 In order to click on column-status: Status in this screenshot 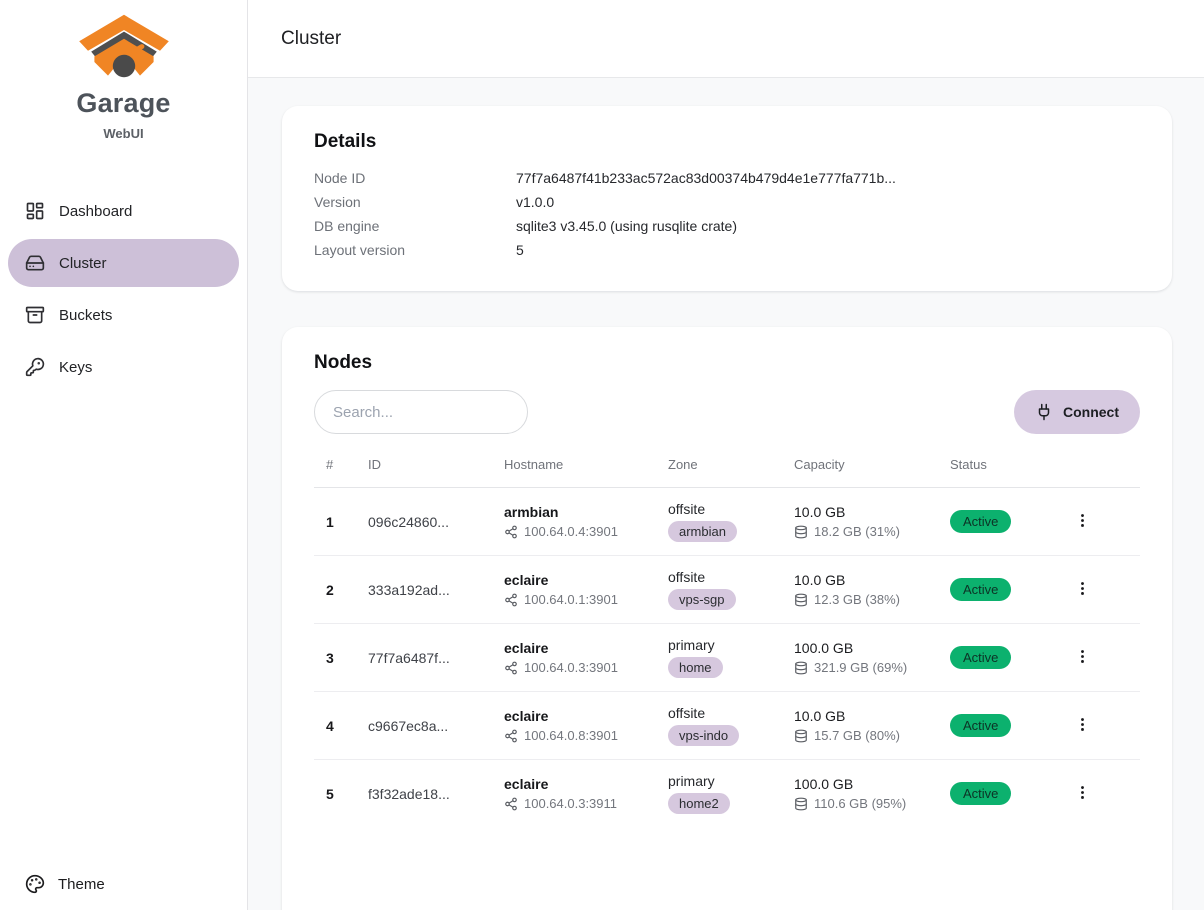, I will do `click(1010, 465)`.